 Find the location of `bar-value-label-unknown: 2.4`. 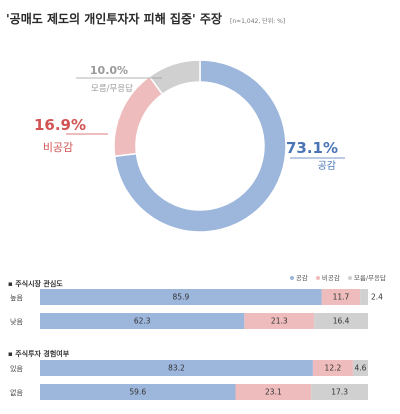

bar-value-label-unknown: 2.4 is located at coordinates (377, 297).